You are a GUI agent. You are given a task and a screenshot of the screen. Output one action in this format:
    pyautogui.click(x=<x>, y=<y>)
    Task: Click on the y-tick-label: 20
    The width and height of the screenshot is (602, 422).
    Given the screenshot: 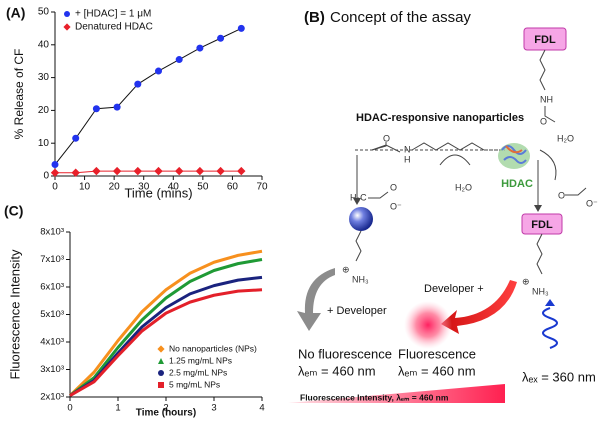 What is the action you would take?
    pyautogui.click(x=44, y=110)
    